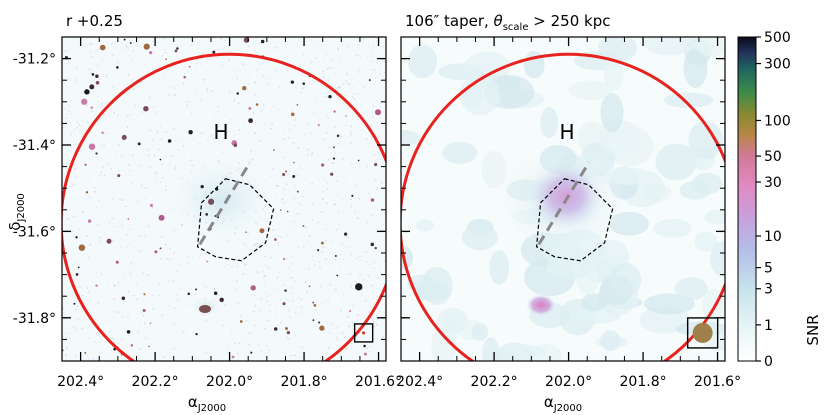 The image size is (830, 415). What do you see at coordinates (419, 382) in the screenshot?
I see `x-tick-label: 202.4°` at bounding box center [419, 382].